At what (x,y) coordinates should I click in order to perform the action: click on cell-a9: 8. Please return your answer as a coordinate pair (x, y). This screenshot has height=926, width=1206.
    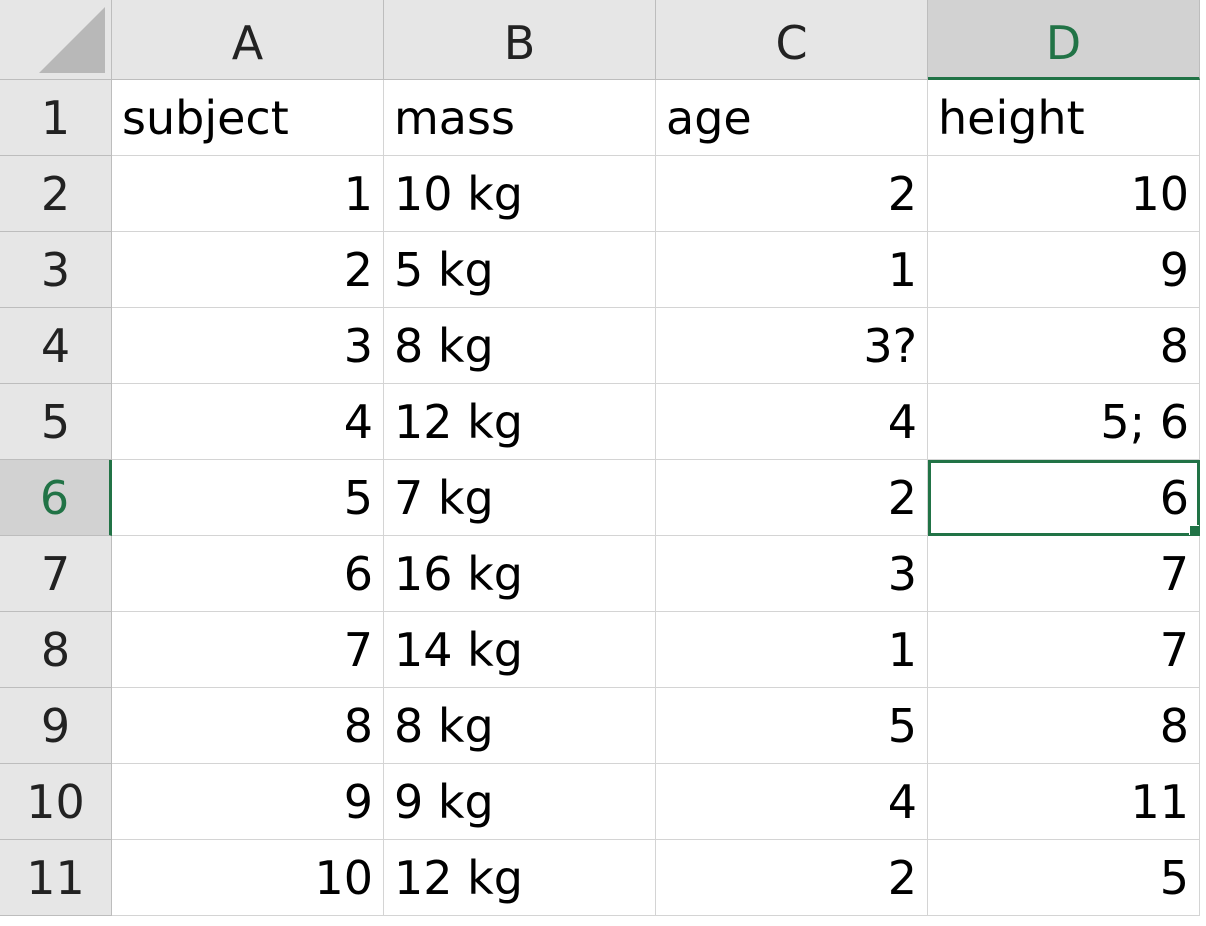
    Looking at the image, I should click on (248, 726).